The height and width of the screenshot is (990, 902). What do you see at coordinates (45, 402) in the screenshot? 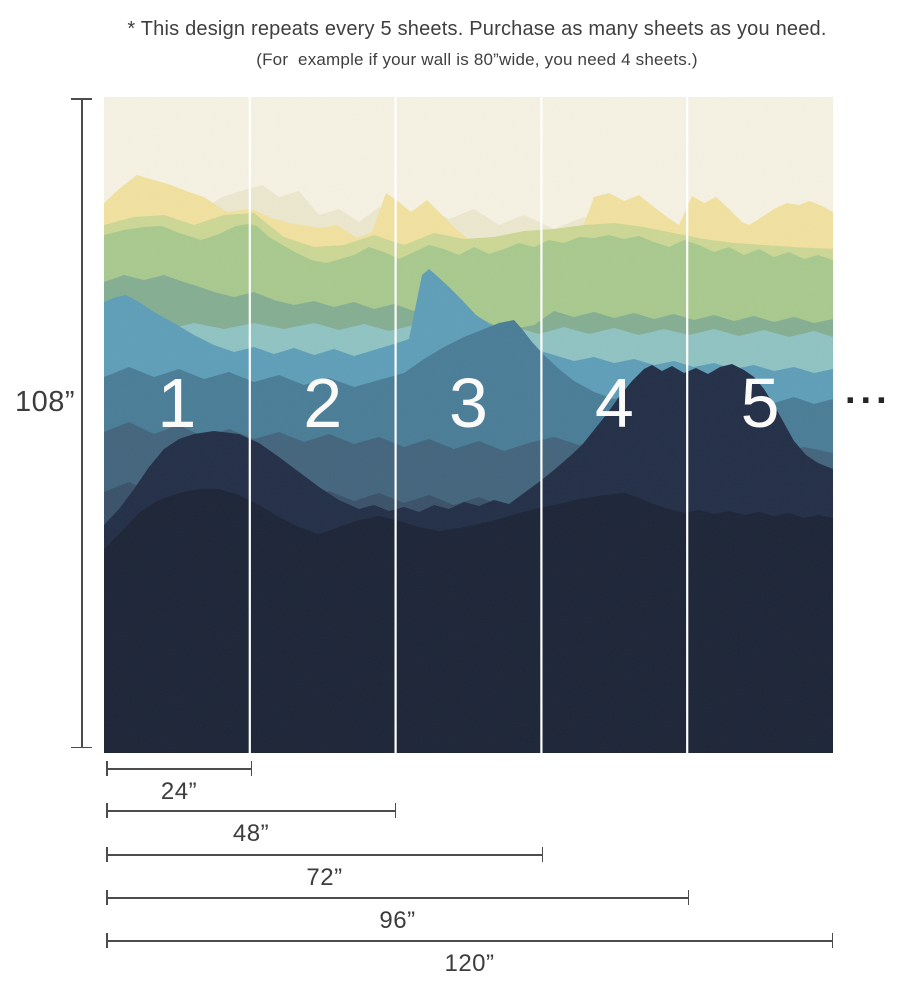
I see `height-dimension-label: 108”` at bounding box center [45, 402].